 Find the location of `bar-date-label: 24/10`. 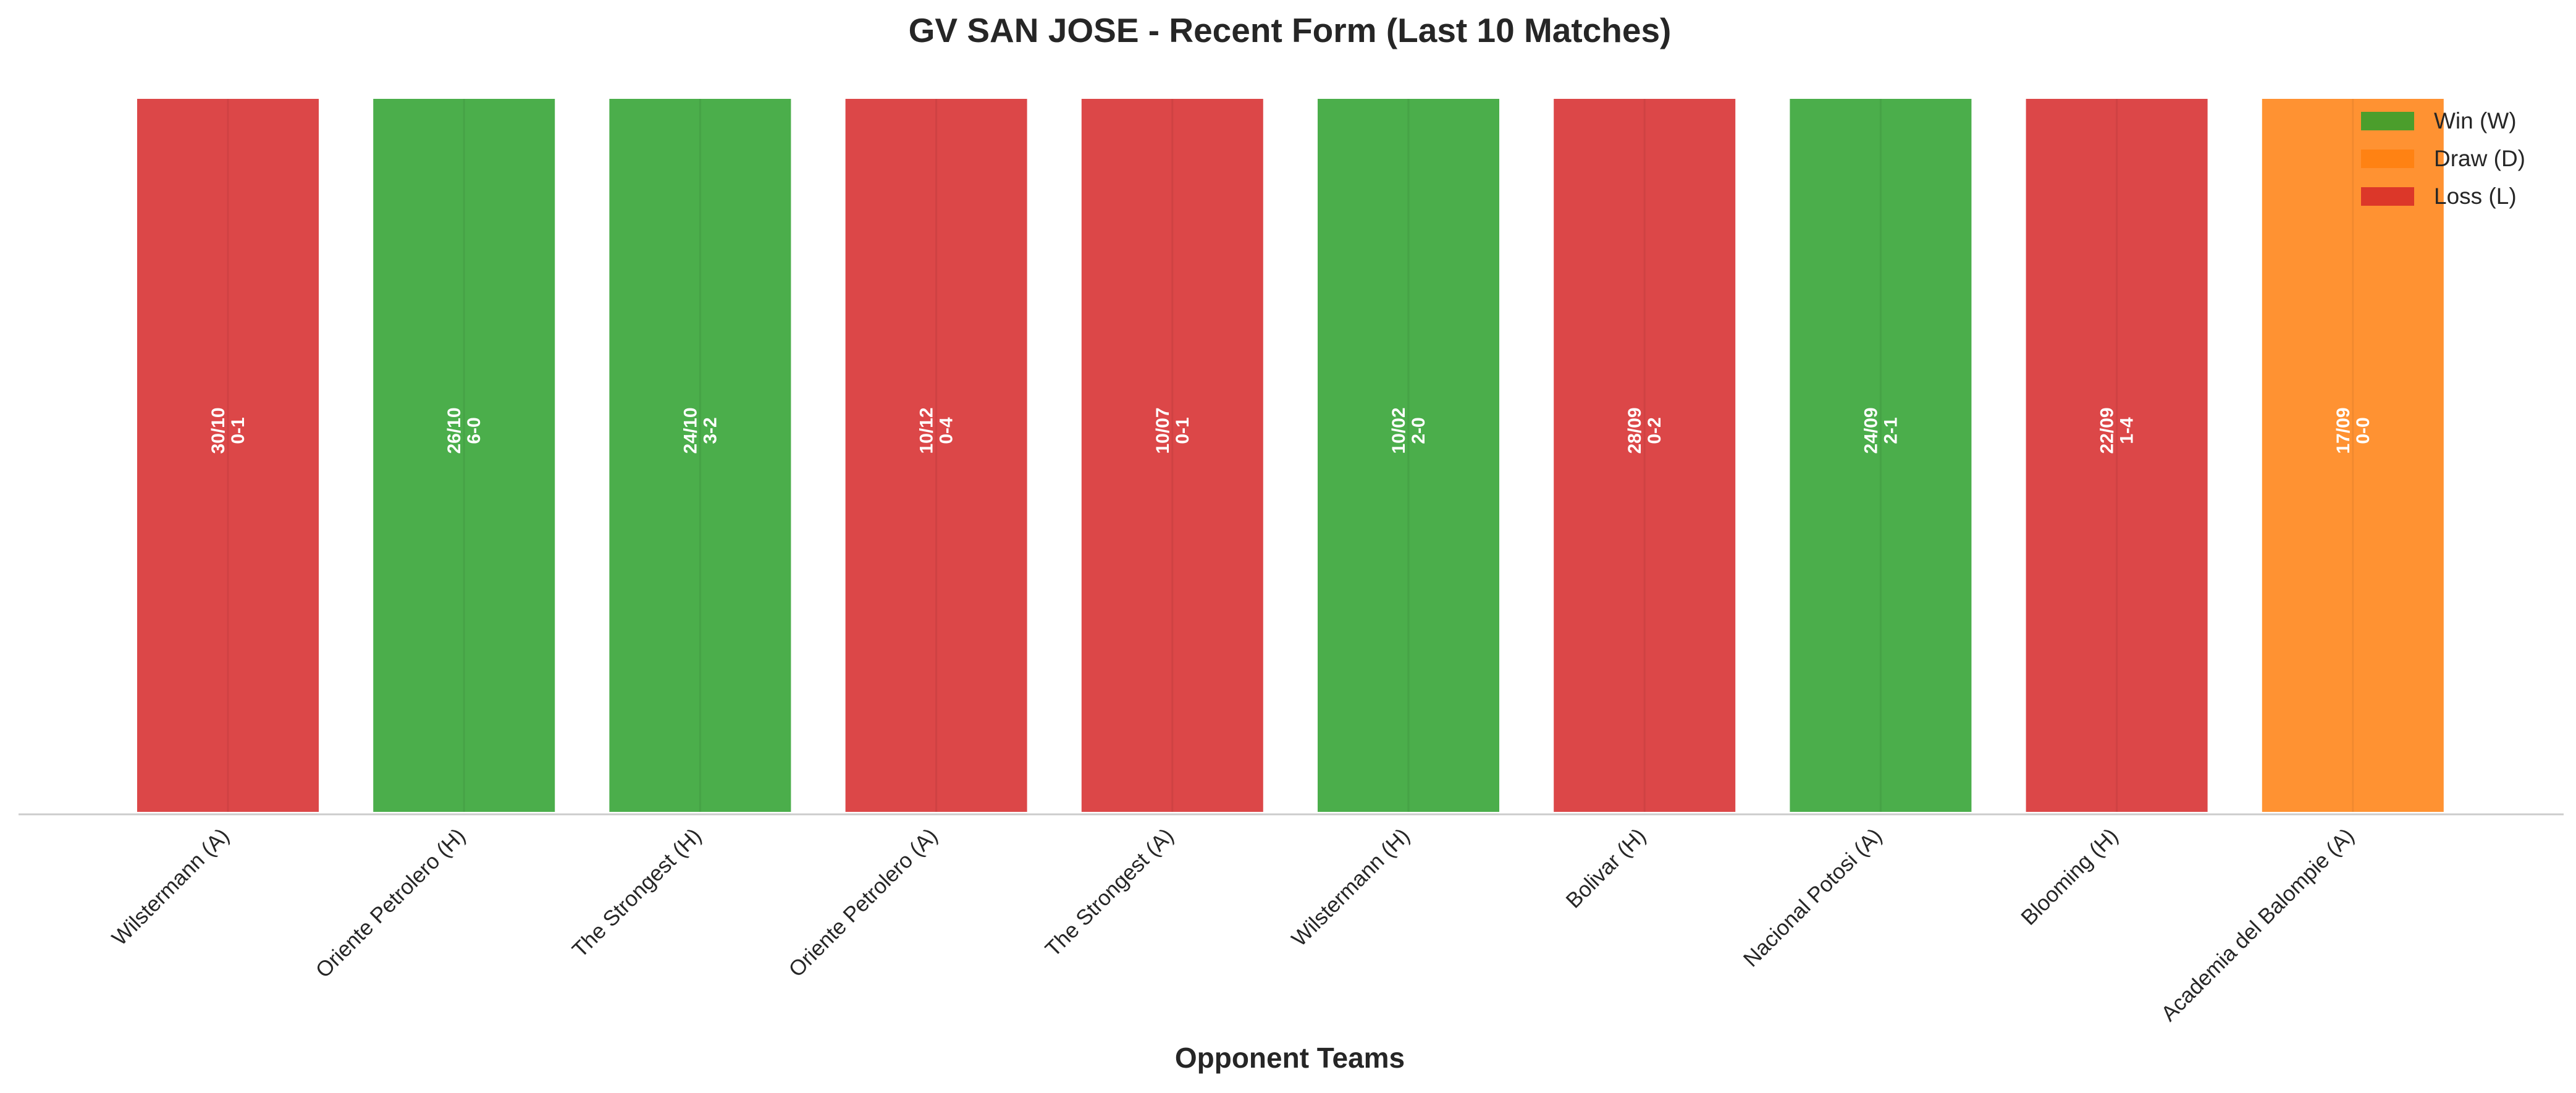

bar-date-label: 24/10 is located at coordinates (690, 430).